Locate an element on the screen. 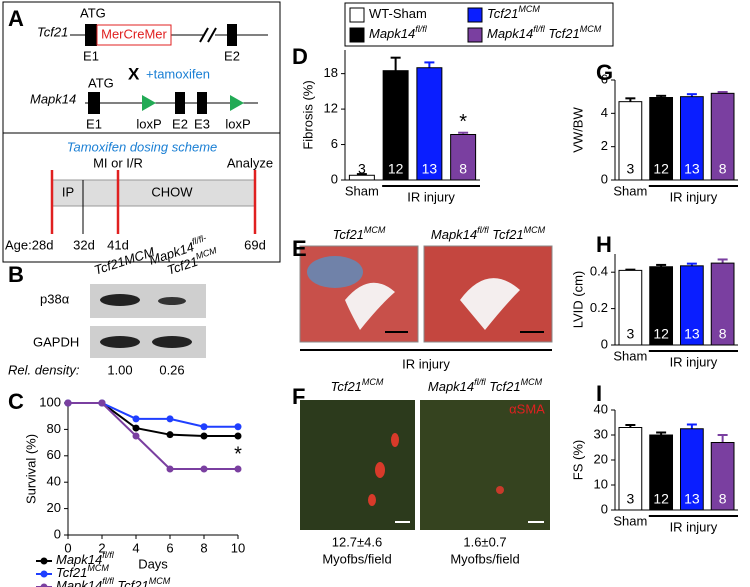 This screenshot has width=750, height=587. lumen is located at coordinates (370, 306).